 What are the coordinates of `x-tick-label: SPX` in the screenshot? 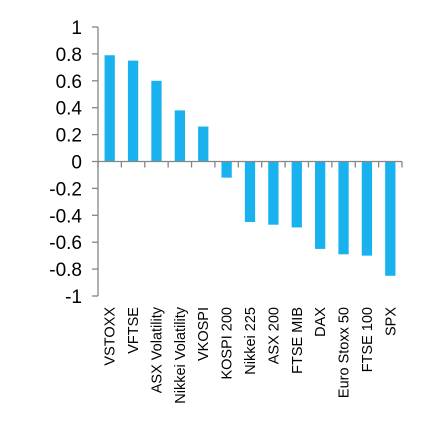 It's located at (391, 321).